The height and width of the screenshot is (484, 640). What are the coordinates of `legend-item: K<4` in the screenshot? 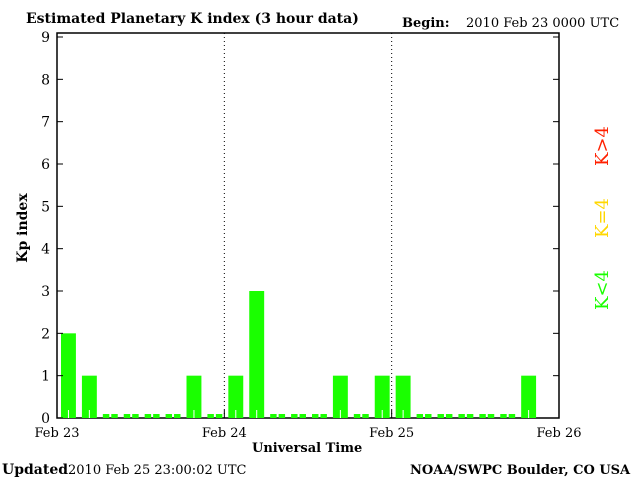 It's located at (602, 290).